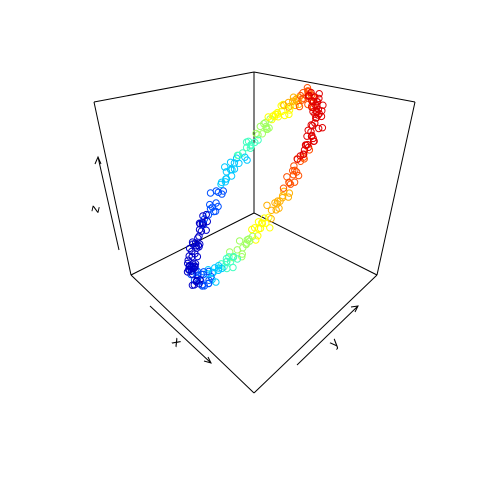  I want to click on x-axis: x, so click(180, 334).